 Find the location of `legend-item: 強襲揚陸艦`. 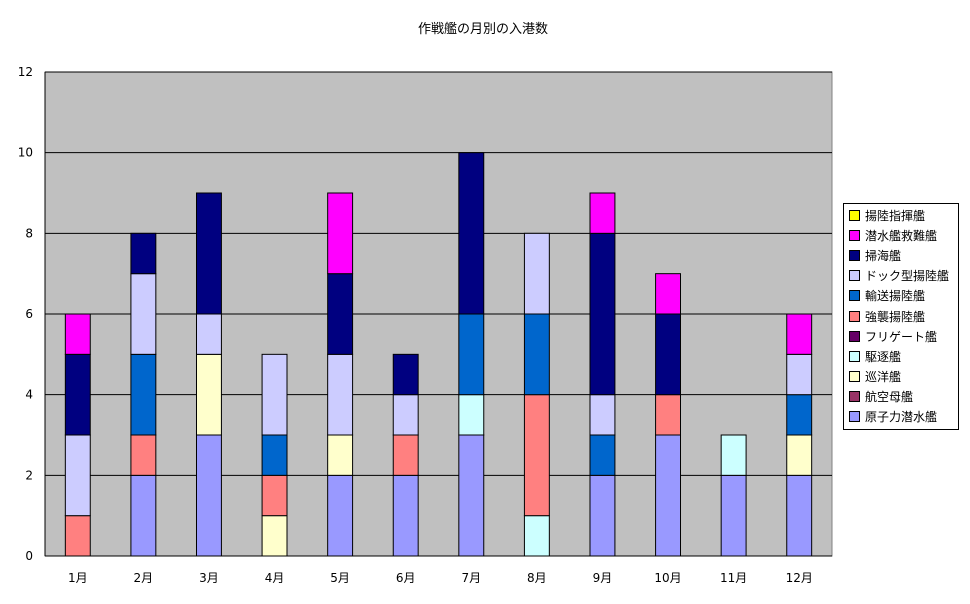

legend-item: 強襲揚陸艦 is located at coordinates (901, 316).